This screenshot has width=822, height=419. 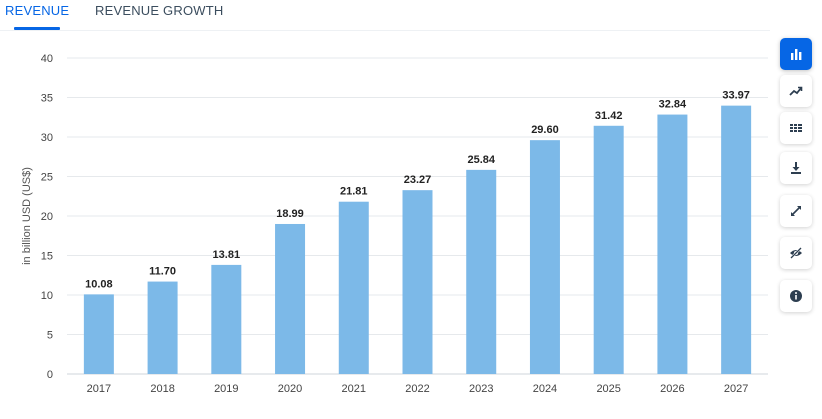 I want to click on y-tick-label: 15, so click(x=47, y=257).